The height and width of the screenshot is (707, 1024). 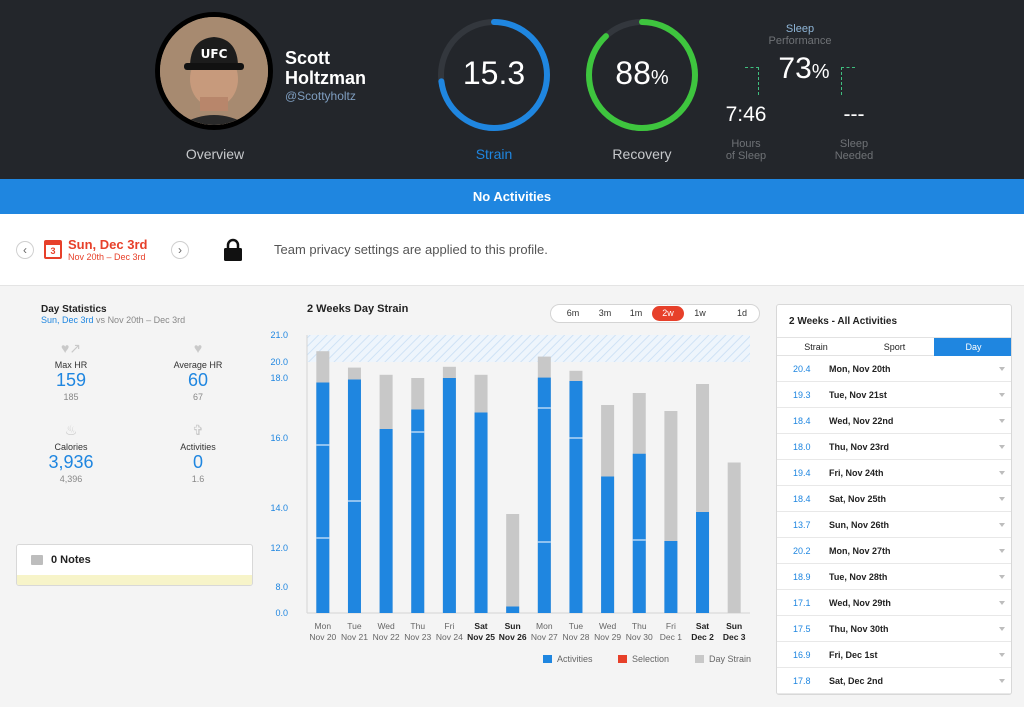 I want to click on day-statistics-subtitle: Sun, Dec 3rd vs Nov 20th – Dec 3rd, so click(x=113, y=320).